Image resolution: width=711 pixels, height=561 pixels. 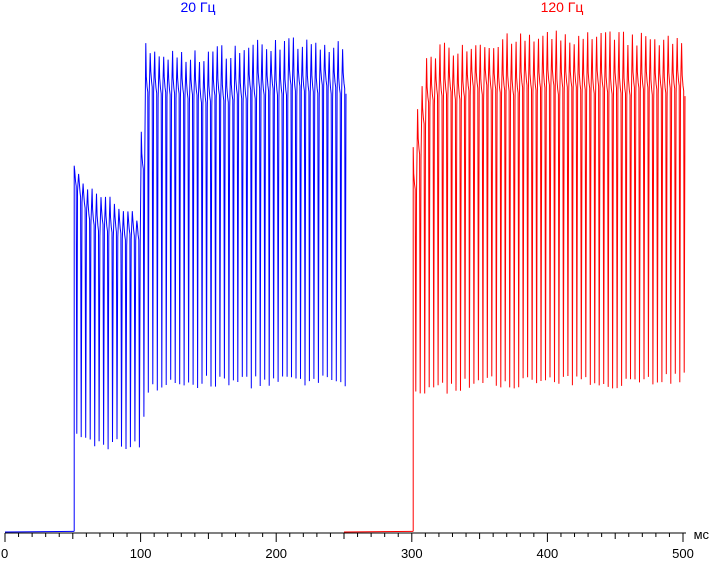 I want to click on x-axis: 0 100 200 300 400 500, so click(x=347, y=546).